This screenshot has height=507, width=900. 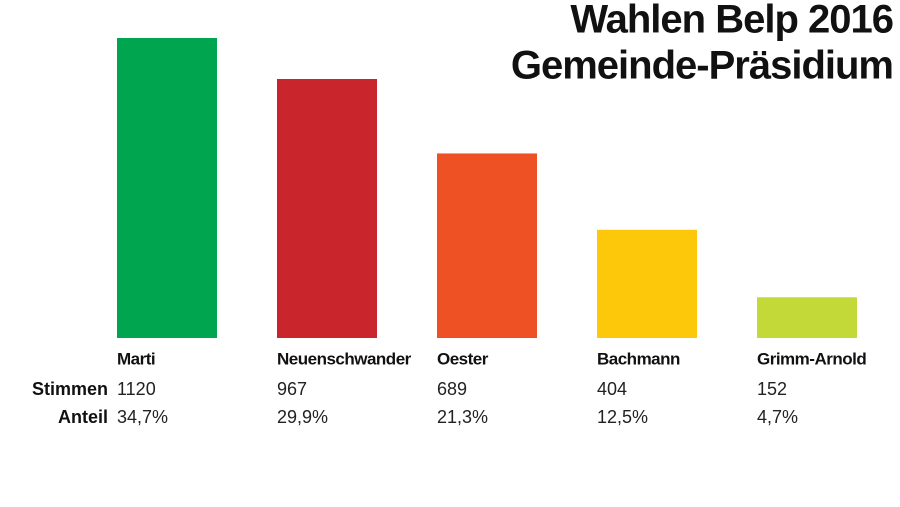 I want to click on chart-subtitle: Gemeinde-Präsidium, so click(x=702, y=66).